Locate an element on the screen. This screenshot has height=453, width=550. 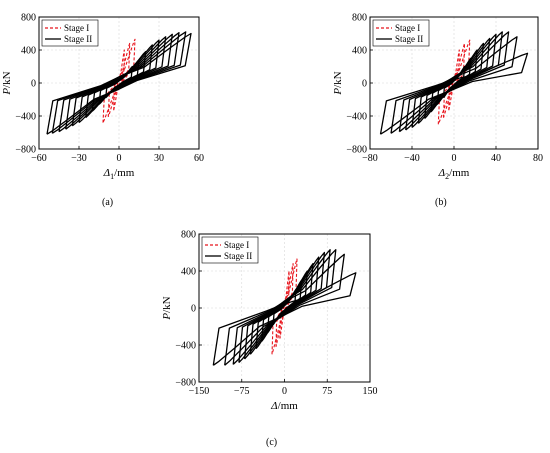
x-axis-label: Δ/mm is located at coordinates (284, 406).